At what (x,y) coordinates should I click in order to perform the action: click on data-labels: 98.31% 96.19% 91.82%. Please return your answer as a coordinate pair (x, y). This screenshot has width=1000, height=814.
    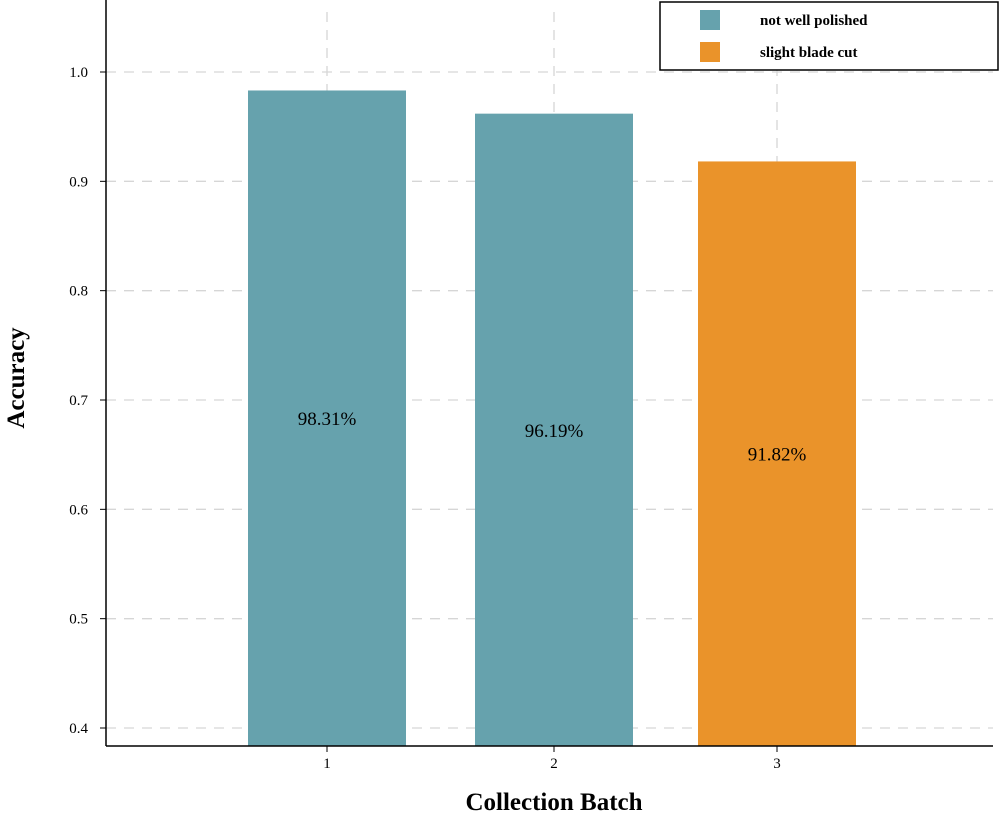
    Looking at the image, I should click on (552, 437).